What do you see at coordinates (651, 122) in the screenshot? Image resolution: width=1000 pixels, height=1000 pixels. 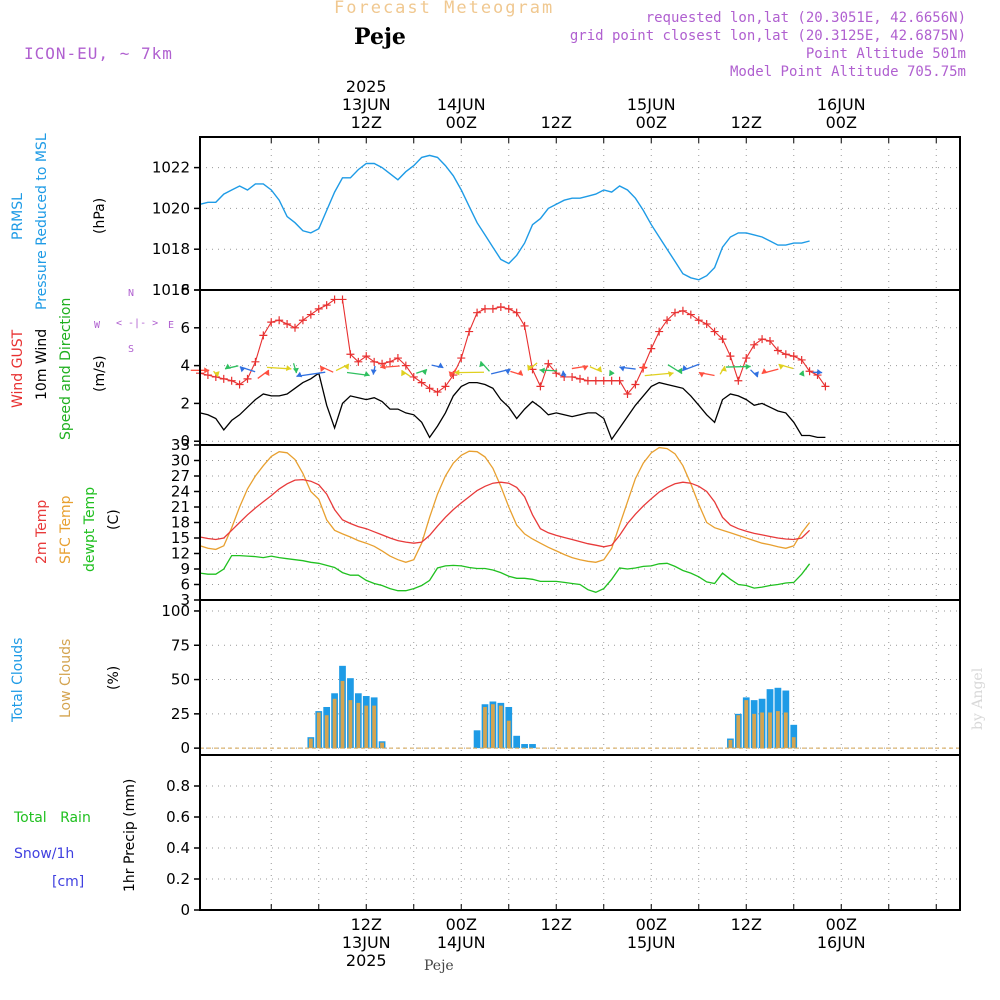 I see `top-time-label: 00Z` at bounding box center [651, 122].